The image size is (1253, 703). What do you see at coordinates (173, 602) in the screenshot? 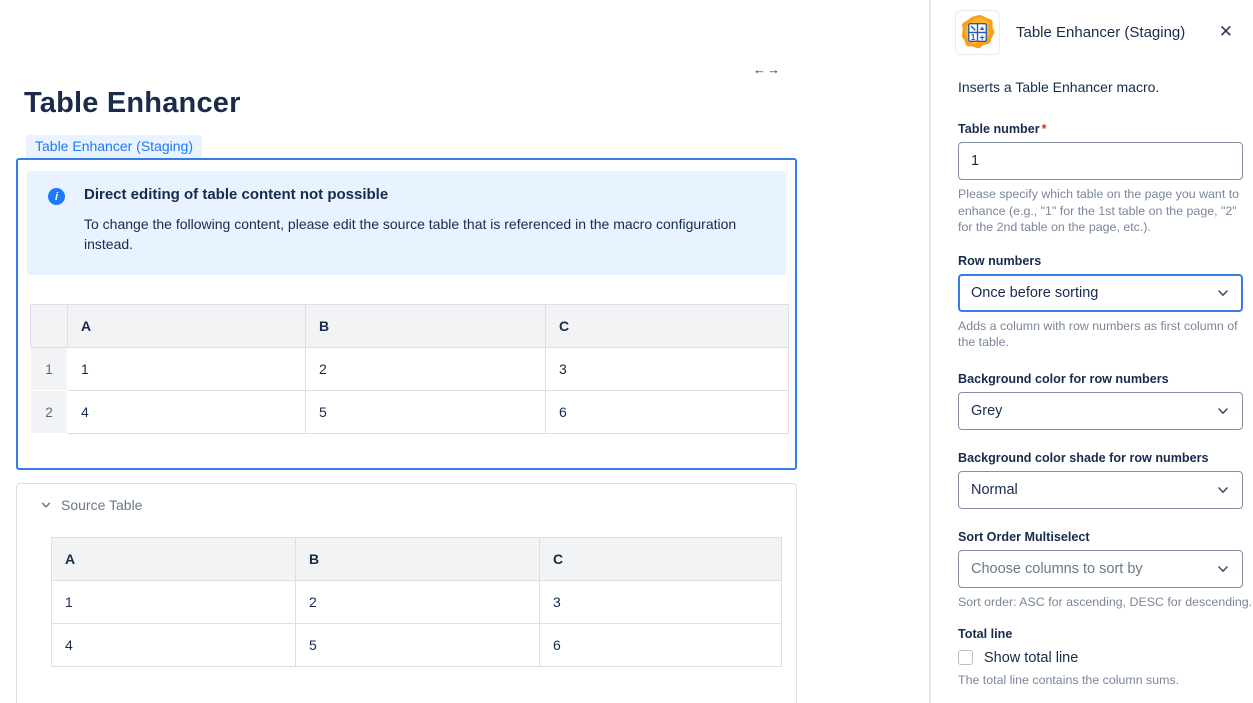
I see `source-cell: 1` at bounding box center [173, 602].